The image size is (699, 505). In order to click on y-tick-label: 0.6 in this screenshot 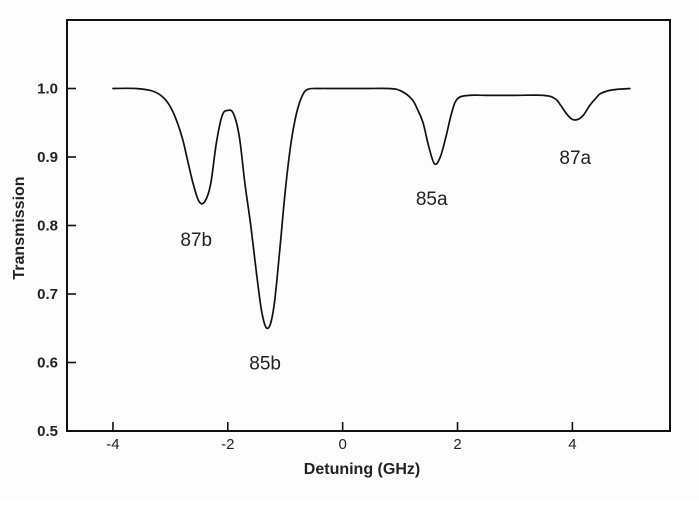, I will do `click(47, 363)`.